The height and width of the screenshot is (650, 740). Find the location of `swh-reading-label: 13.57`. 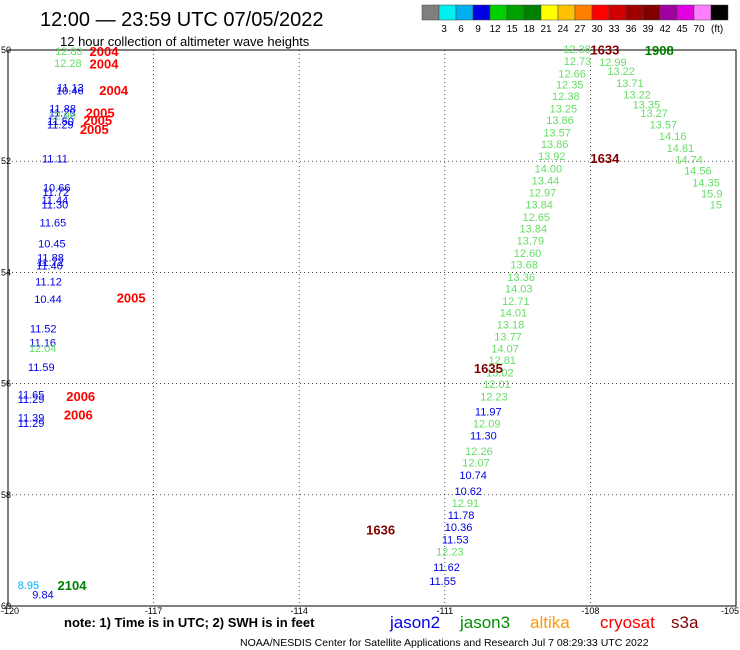

swh-reading-label: 13.57 is located at coordinates (557, 133).